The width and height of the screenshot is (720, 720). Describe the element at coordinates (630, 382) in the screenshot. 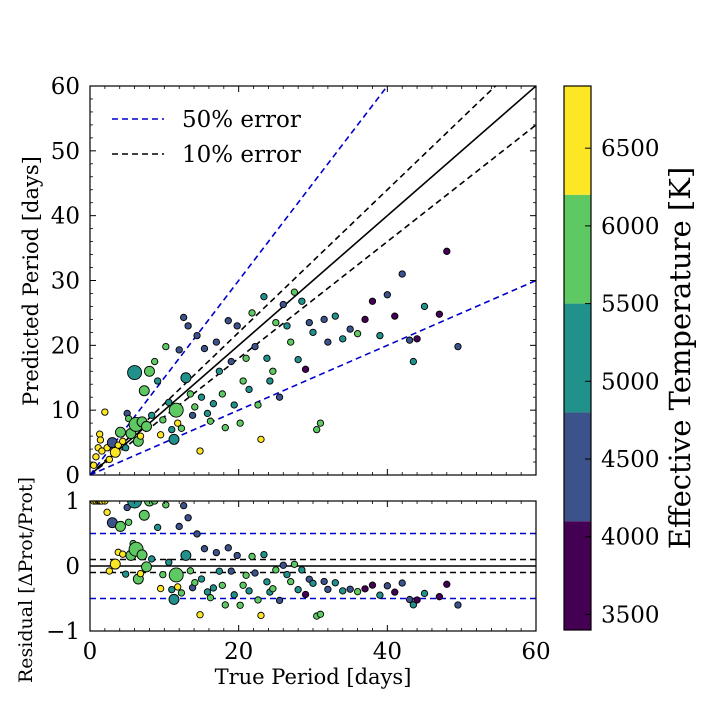

I see `colorbar-tick-label: 5000` at that location.